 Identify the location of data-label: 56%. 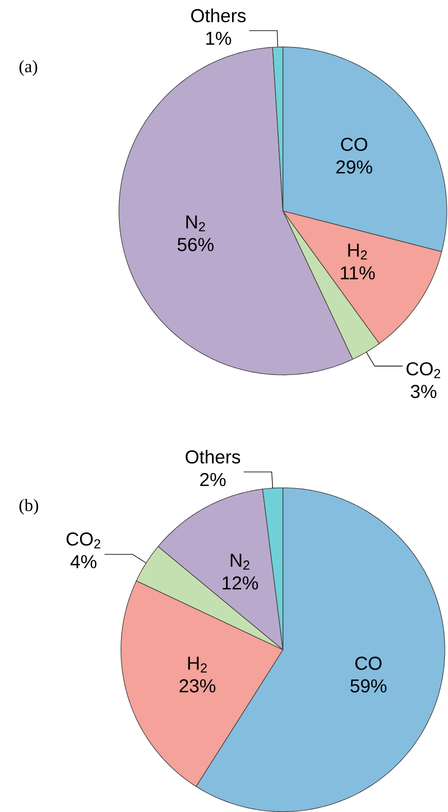
(196, 245).